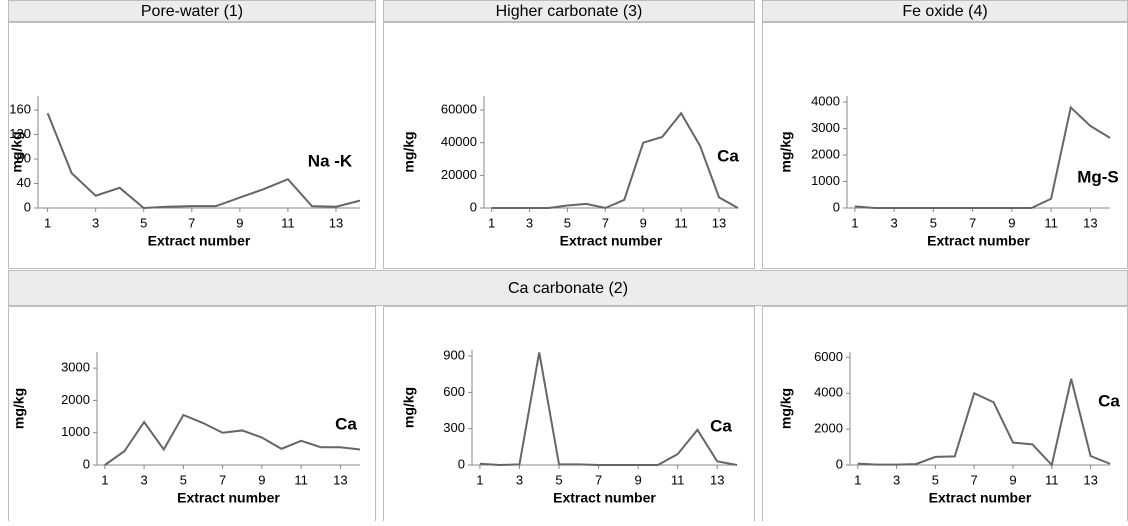 The height and width of the screenshot is (526, 1128). Describe the element at coordinates (24, 182) in the screenshot. I see `y-tick-label: 40` at that location.